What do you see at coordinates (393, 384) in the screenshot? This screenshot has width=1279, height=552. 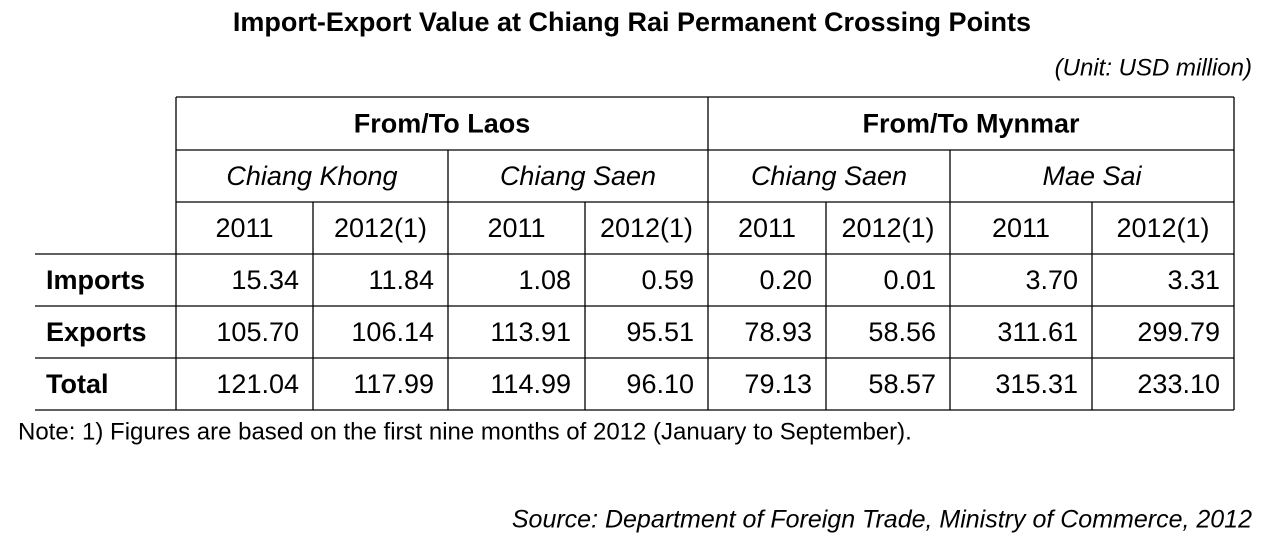 I see `cell-value: 117.99` at bounding box center [393, 384].